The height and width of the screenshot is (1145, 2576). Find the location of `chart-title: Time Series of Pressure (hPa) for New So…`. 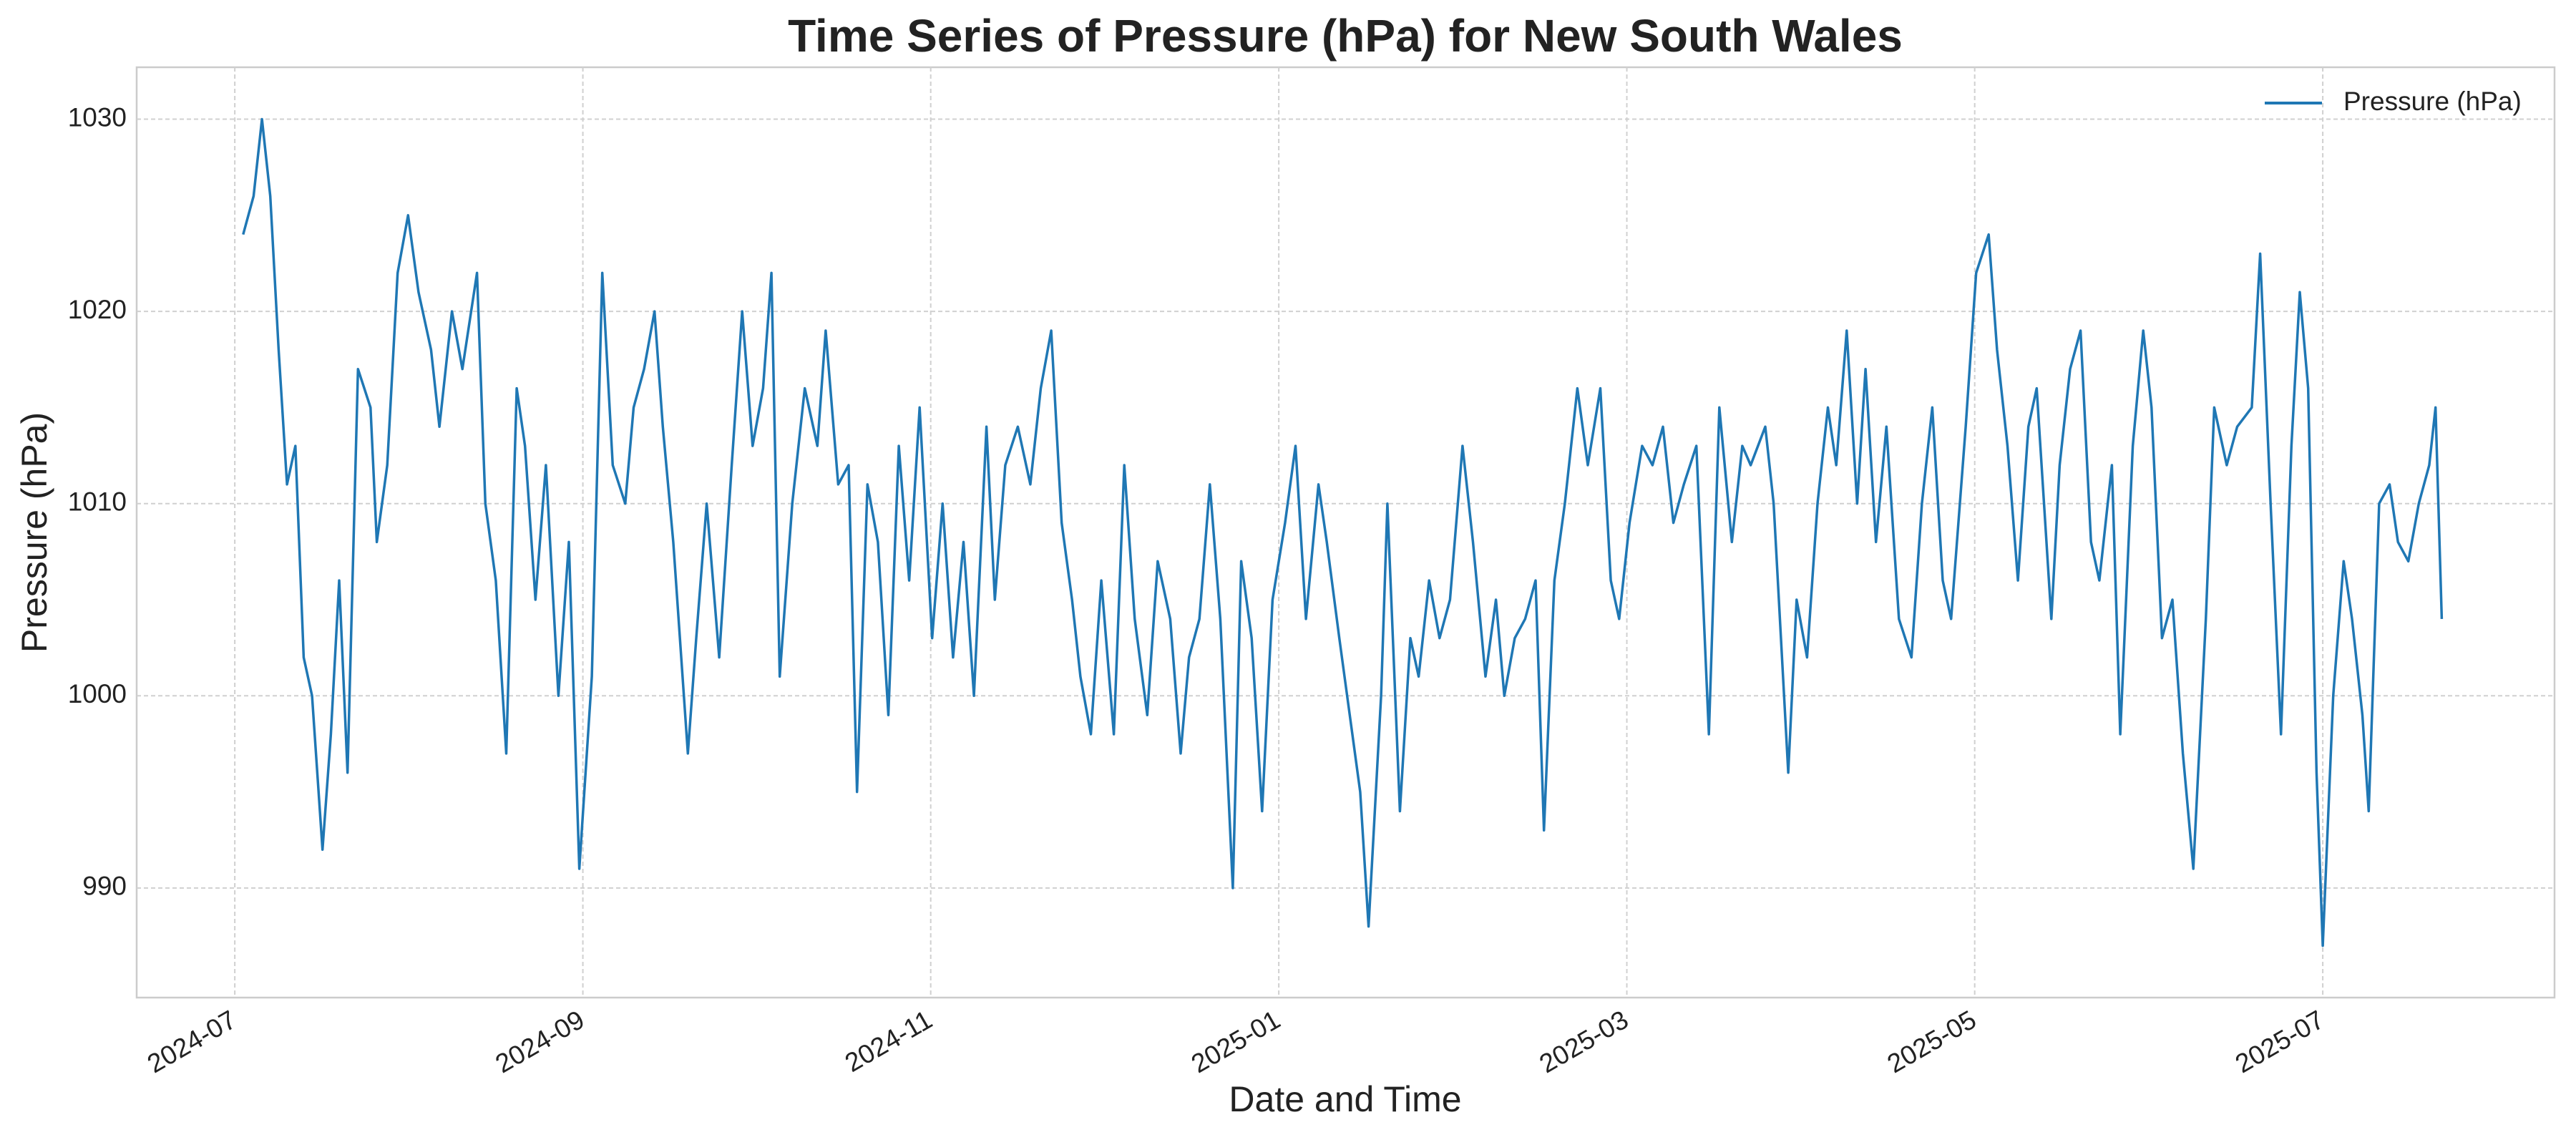

chart-title: Time Series of Pressure (hPa) for New So… is located at coordinates (1345, 36).